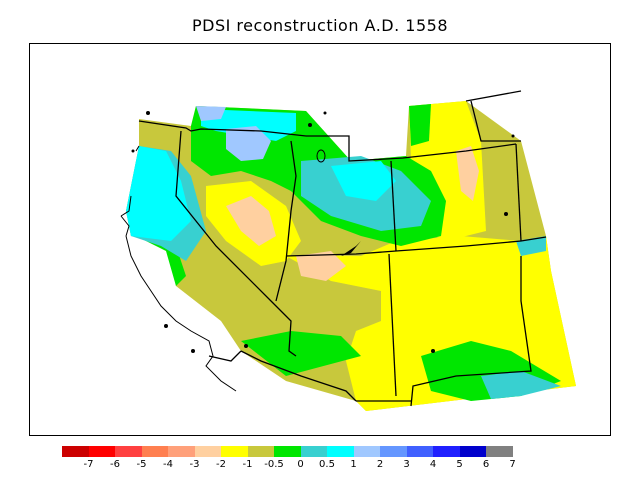  I want to click on legend-tick-label: 3, so click(406, 464).